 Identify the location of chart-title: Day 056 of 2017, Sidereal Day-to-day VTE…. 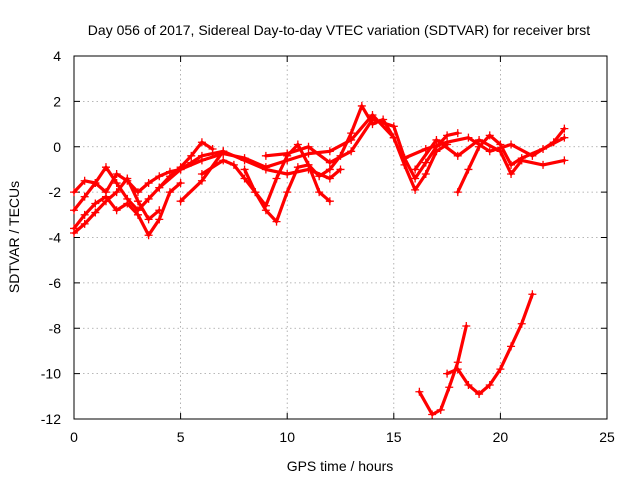
(339, 30).